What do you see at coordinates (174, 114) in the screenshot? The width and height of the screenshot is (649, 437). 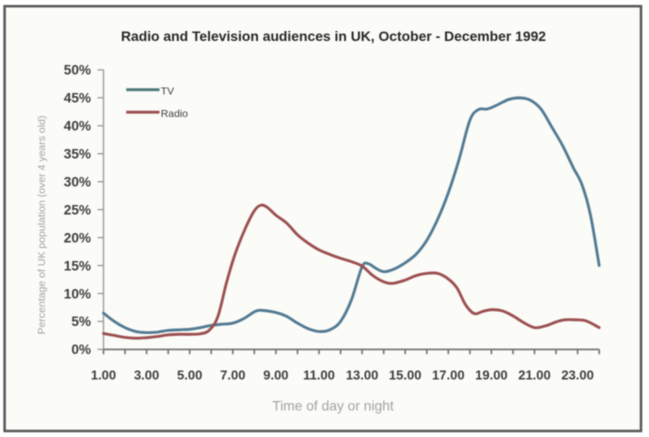 I see `svg-text: Radio` at bounding box center [174, 114].